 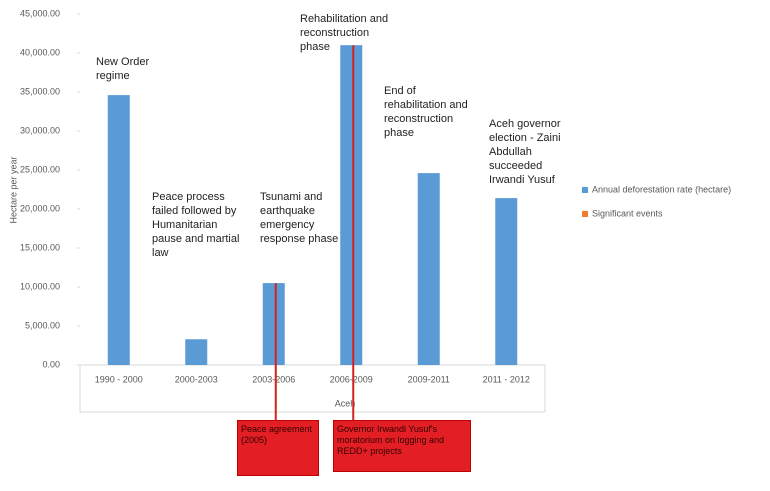 I want to click on y-tick-label: 20,000.00, so click(x=40, y=208).